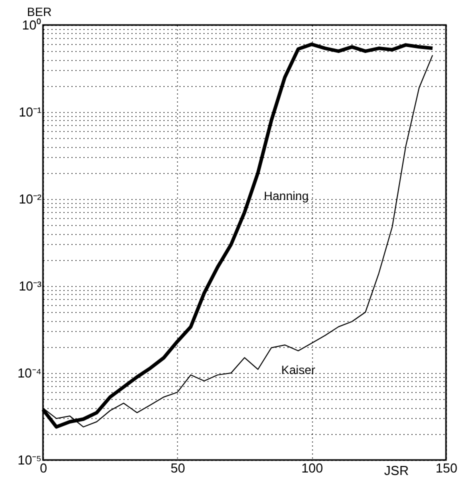 The height and width of the screenshot is (482, 464). Describe the element at coordinates (30, 286) in the screenshot. I see `y-tick-label: 10⁻³` at that location.